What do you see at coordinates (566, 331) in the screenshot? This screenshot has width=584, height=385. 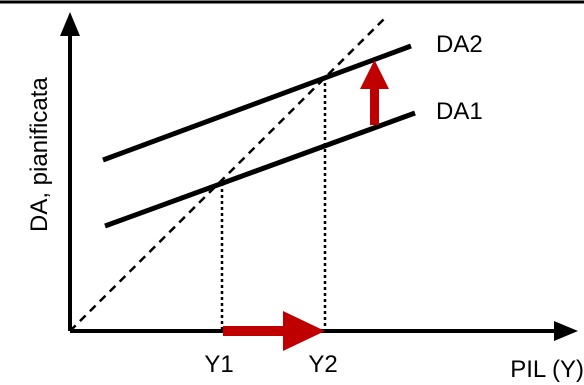 I see `x-axis-arrowhead` at bounding box center [566, 331].